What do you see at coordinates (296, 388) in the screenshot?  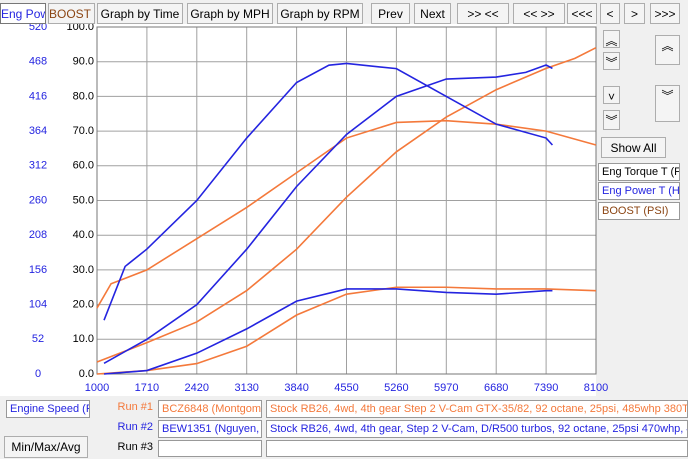 I see `x-tick-label: 3840` at bounding box center [296, 388].